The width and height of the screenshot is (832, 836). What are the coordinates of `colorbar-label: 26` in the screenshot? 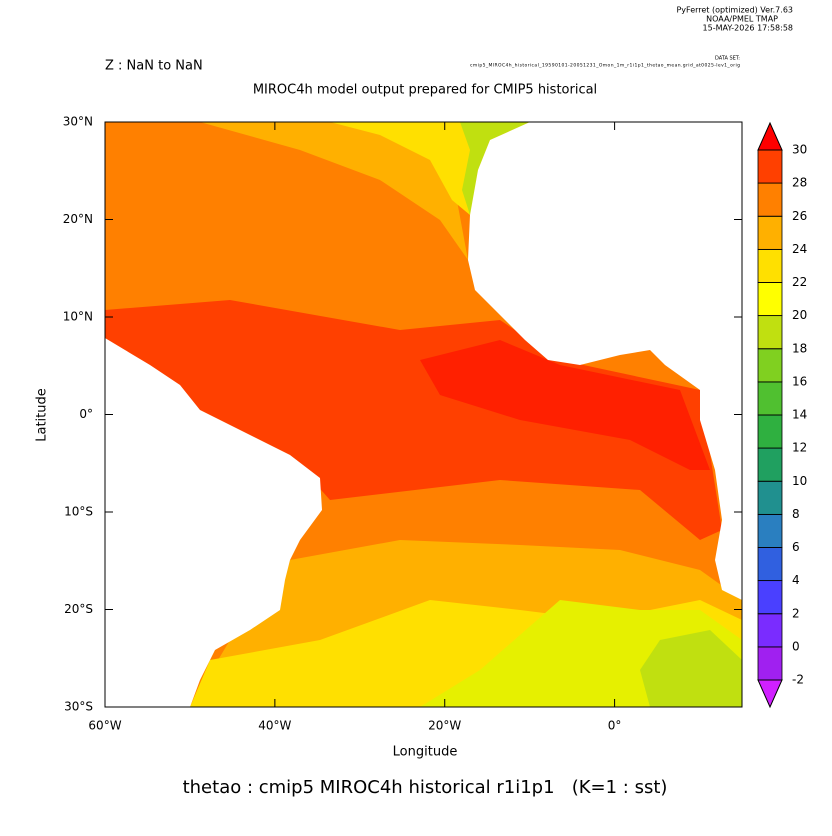 It's located at (799, 216).